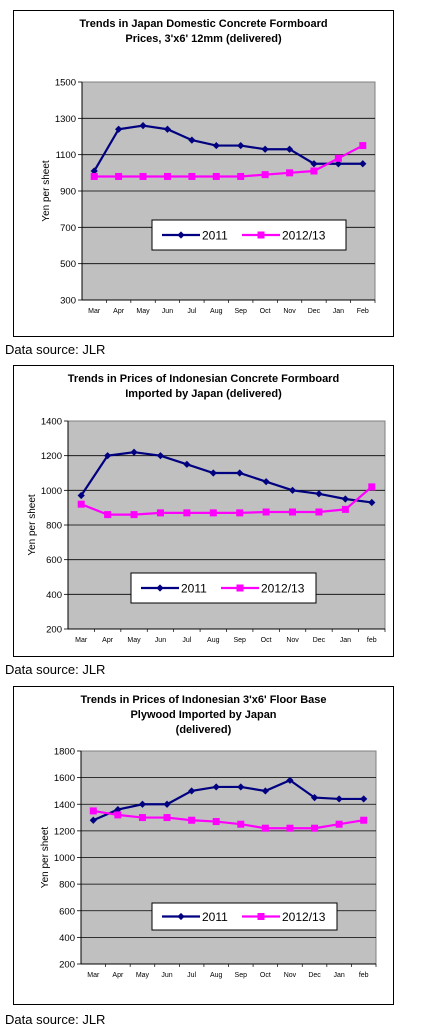  What do you see at coordinates (32, 525) in the screenshot?
I see `y-axis-label: Yen per sheet` at bounding box center [32, 525].